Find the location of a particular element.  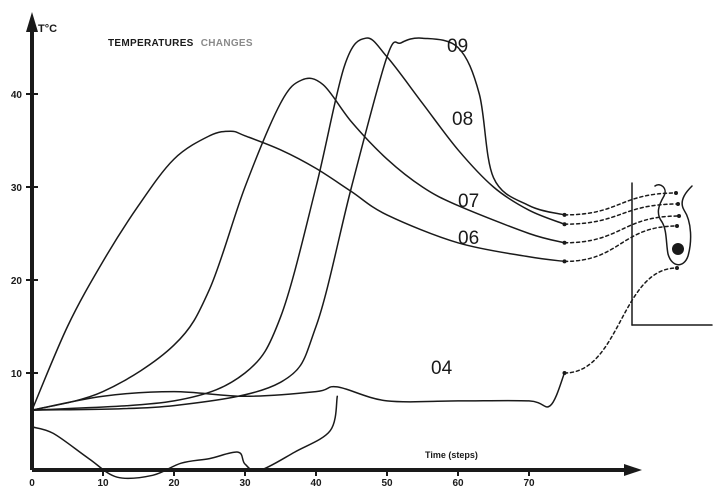

baseline-curve is located at coordinates (185, 437).